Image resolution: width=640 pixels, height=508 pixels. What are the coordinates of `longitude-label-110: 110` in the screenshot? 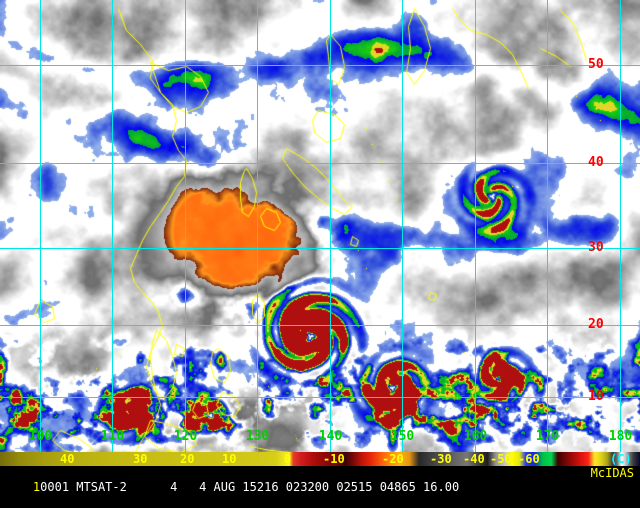 It's located at (112, 436).